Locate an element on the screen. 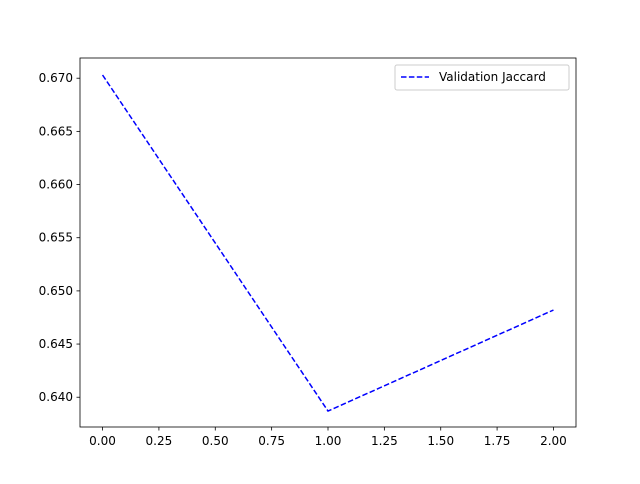 The image size is (640, 484). x-tick-label: 0.00 is located at coordinates (102, 441).